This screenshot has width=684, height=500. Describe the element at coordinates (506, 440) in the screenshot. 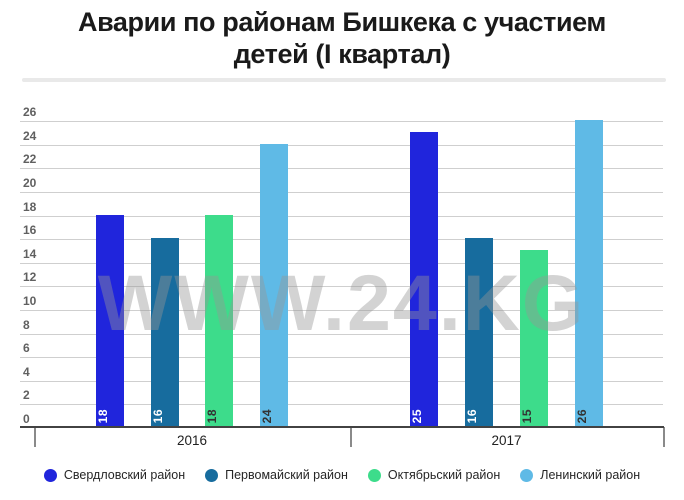

I see `category-label-2017: 2017` at that location.